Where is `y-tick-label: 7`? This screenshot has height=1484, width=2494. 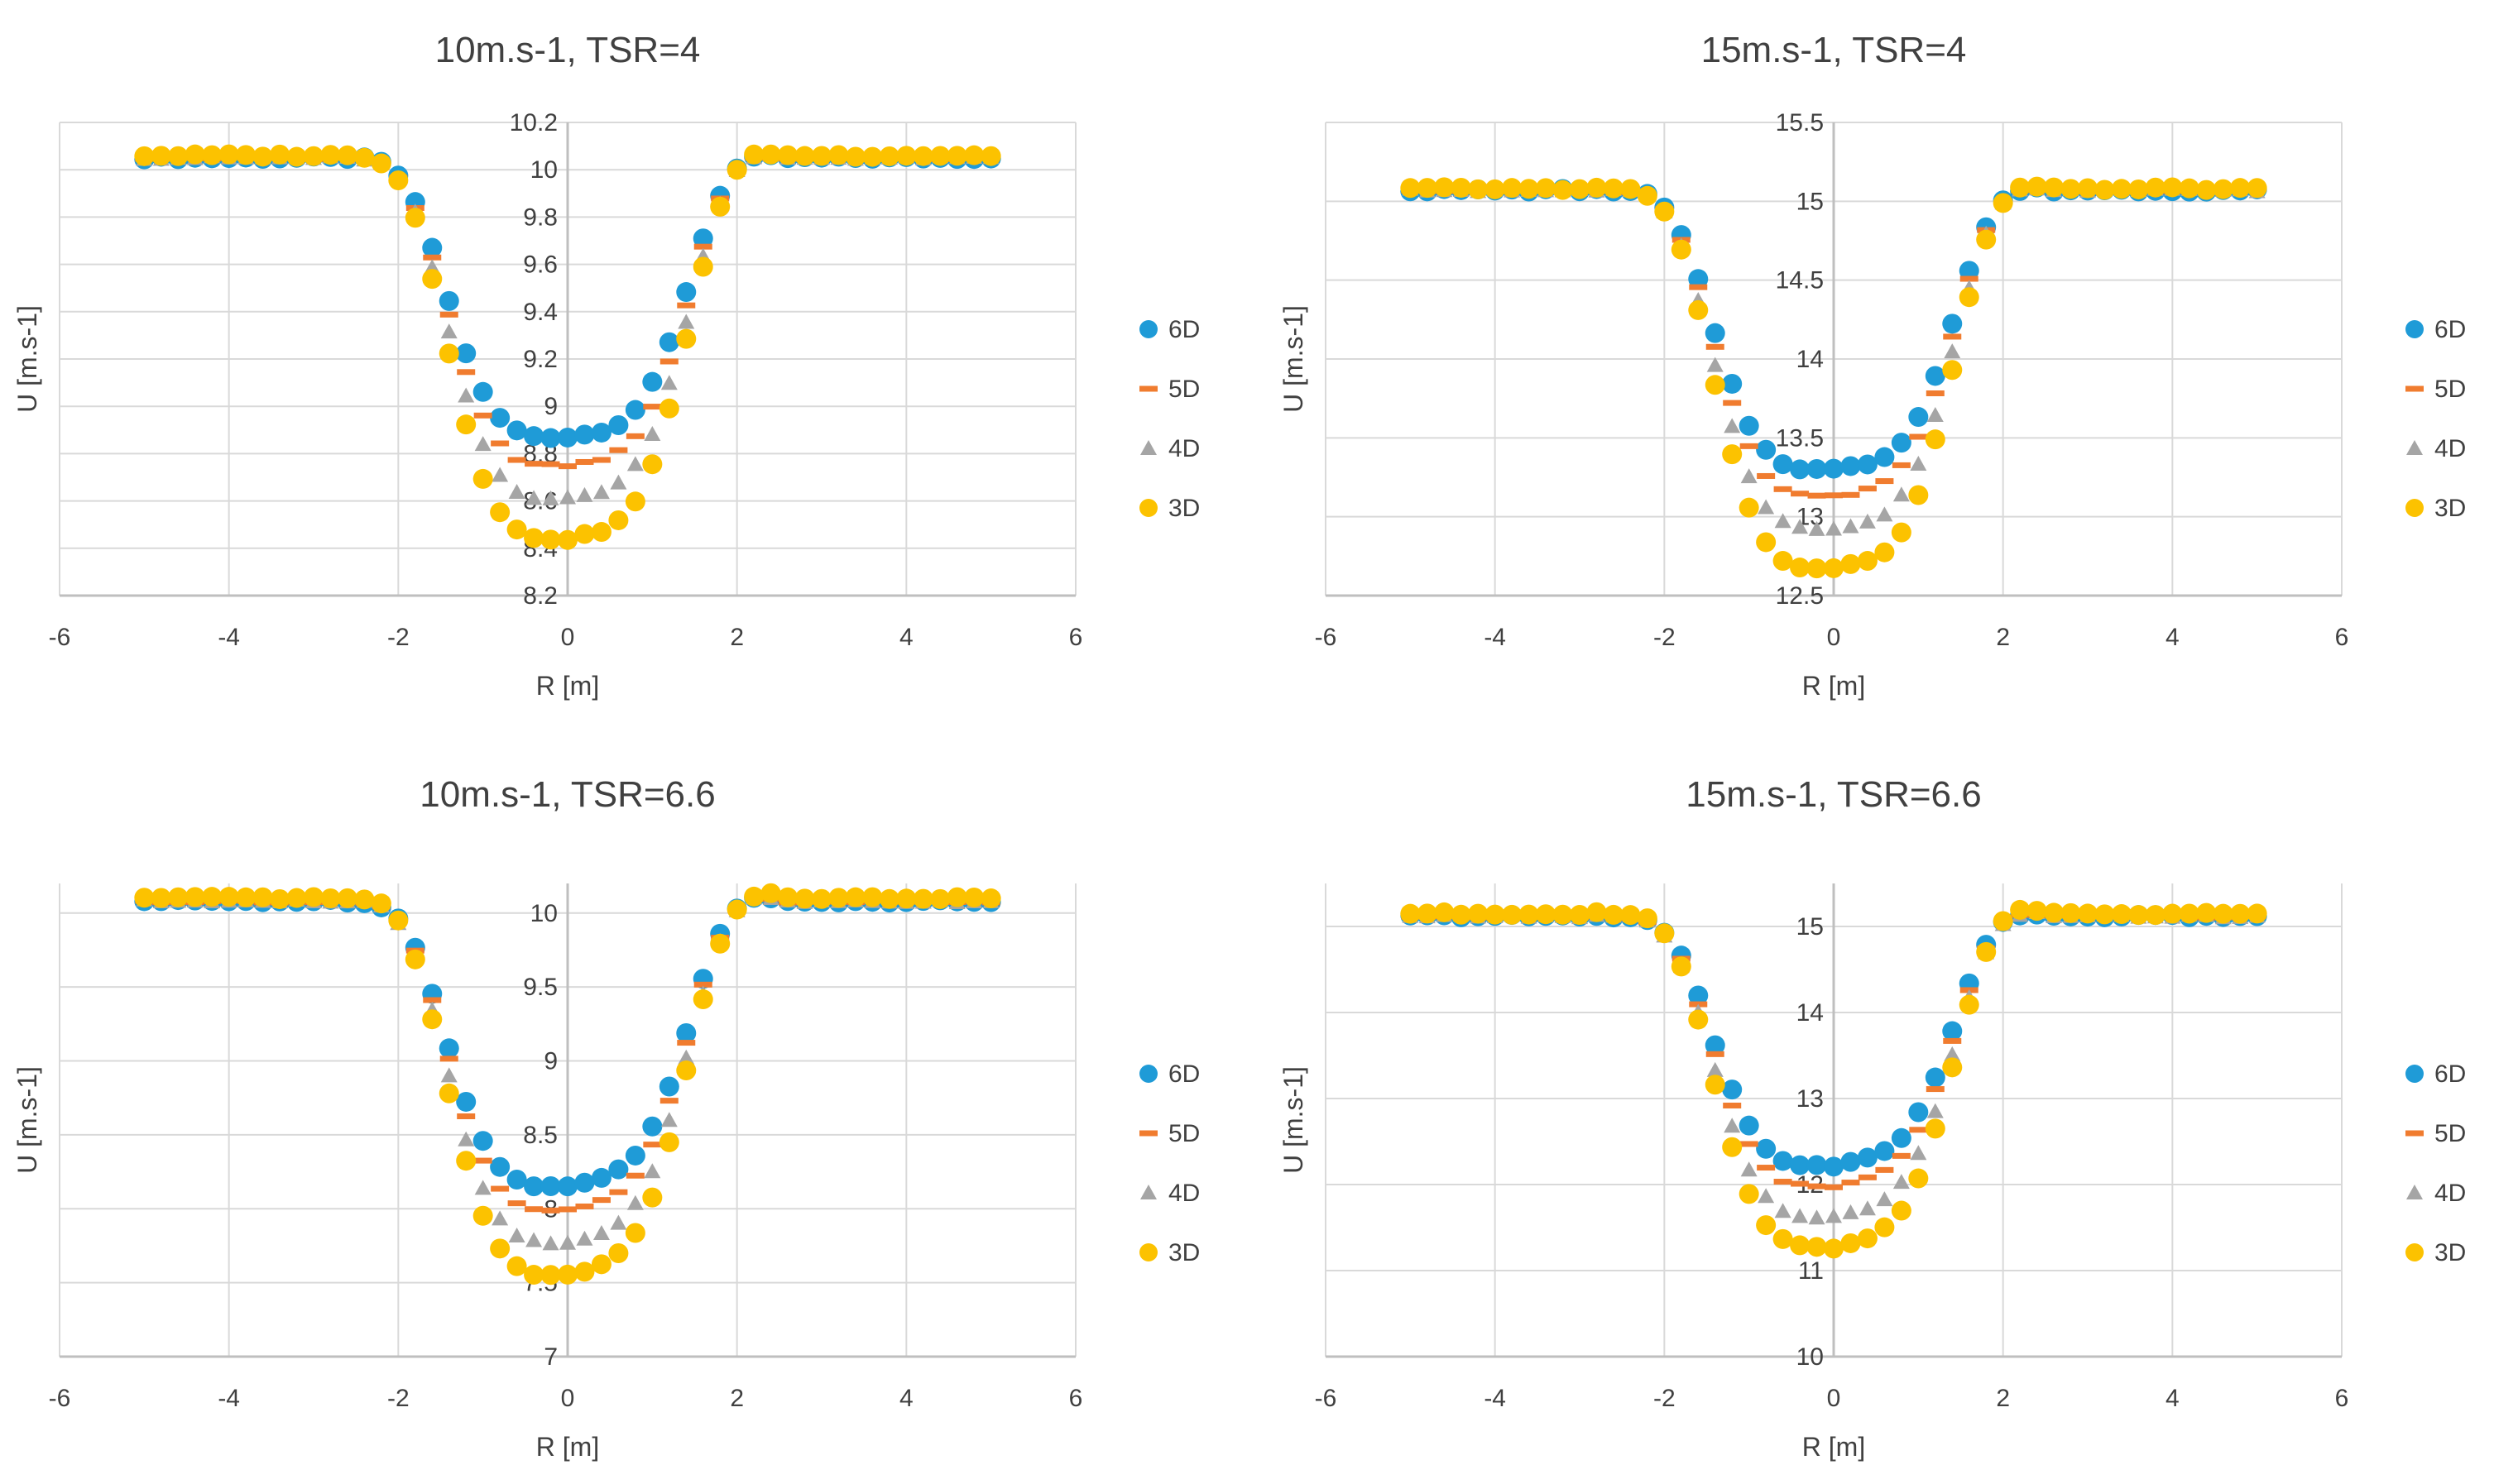
y-tick-label: 7 is located at coordinates (551, 1357).